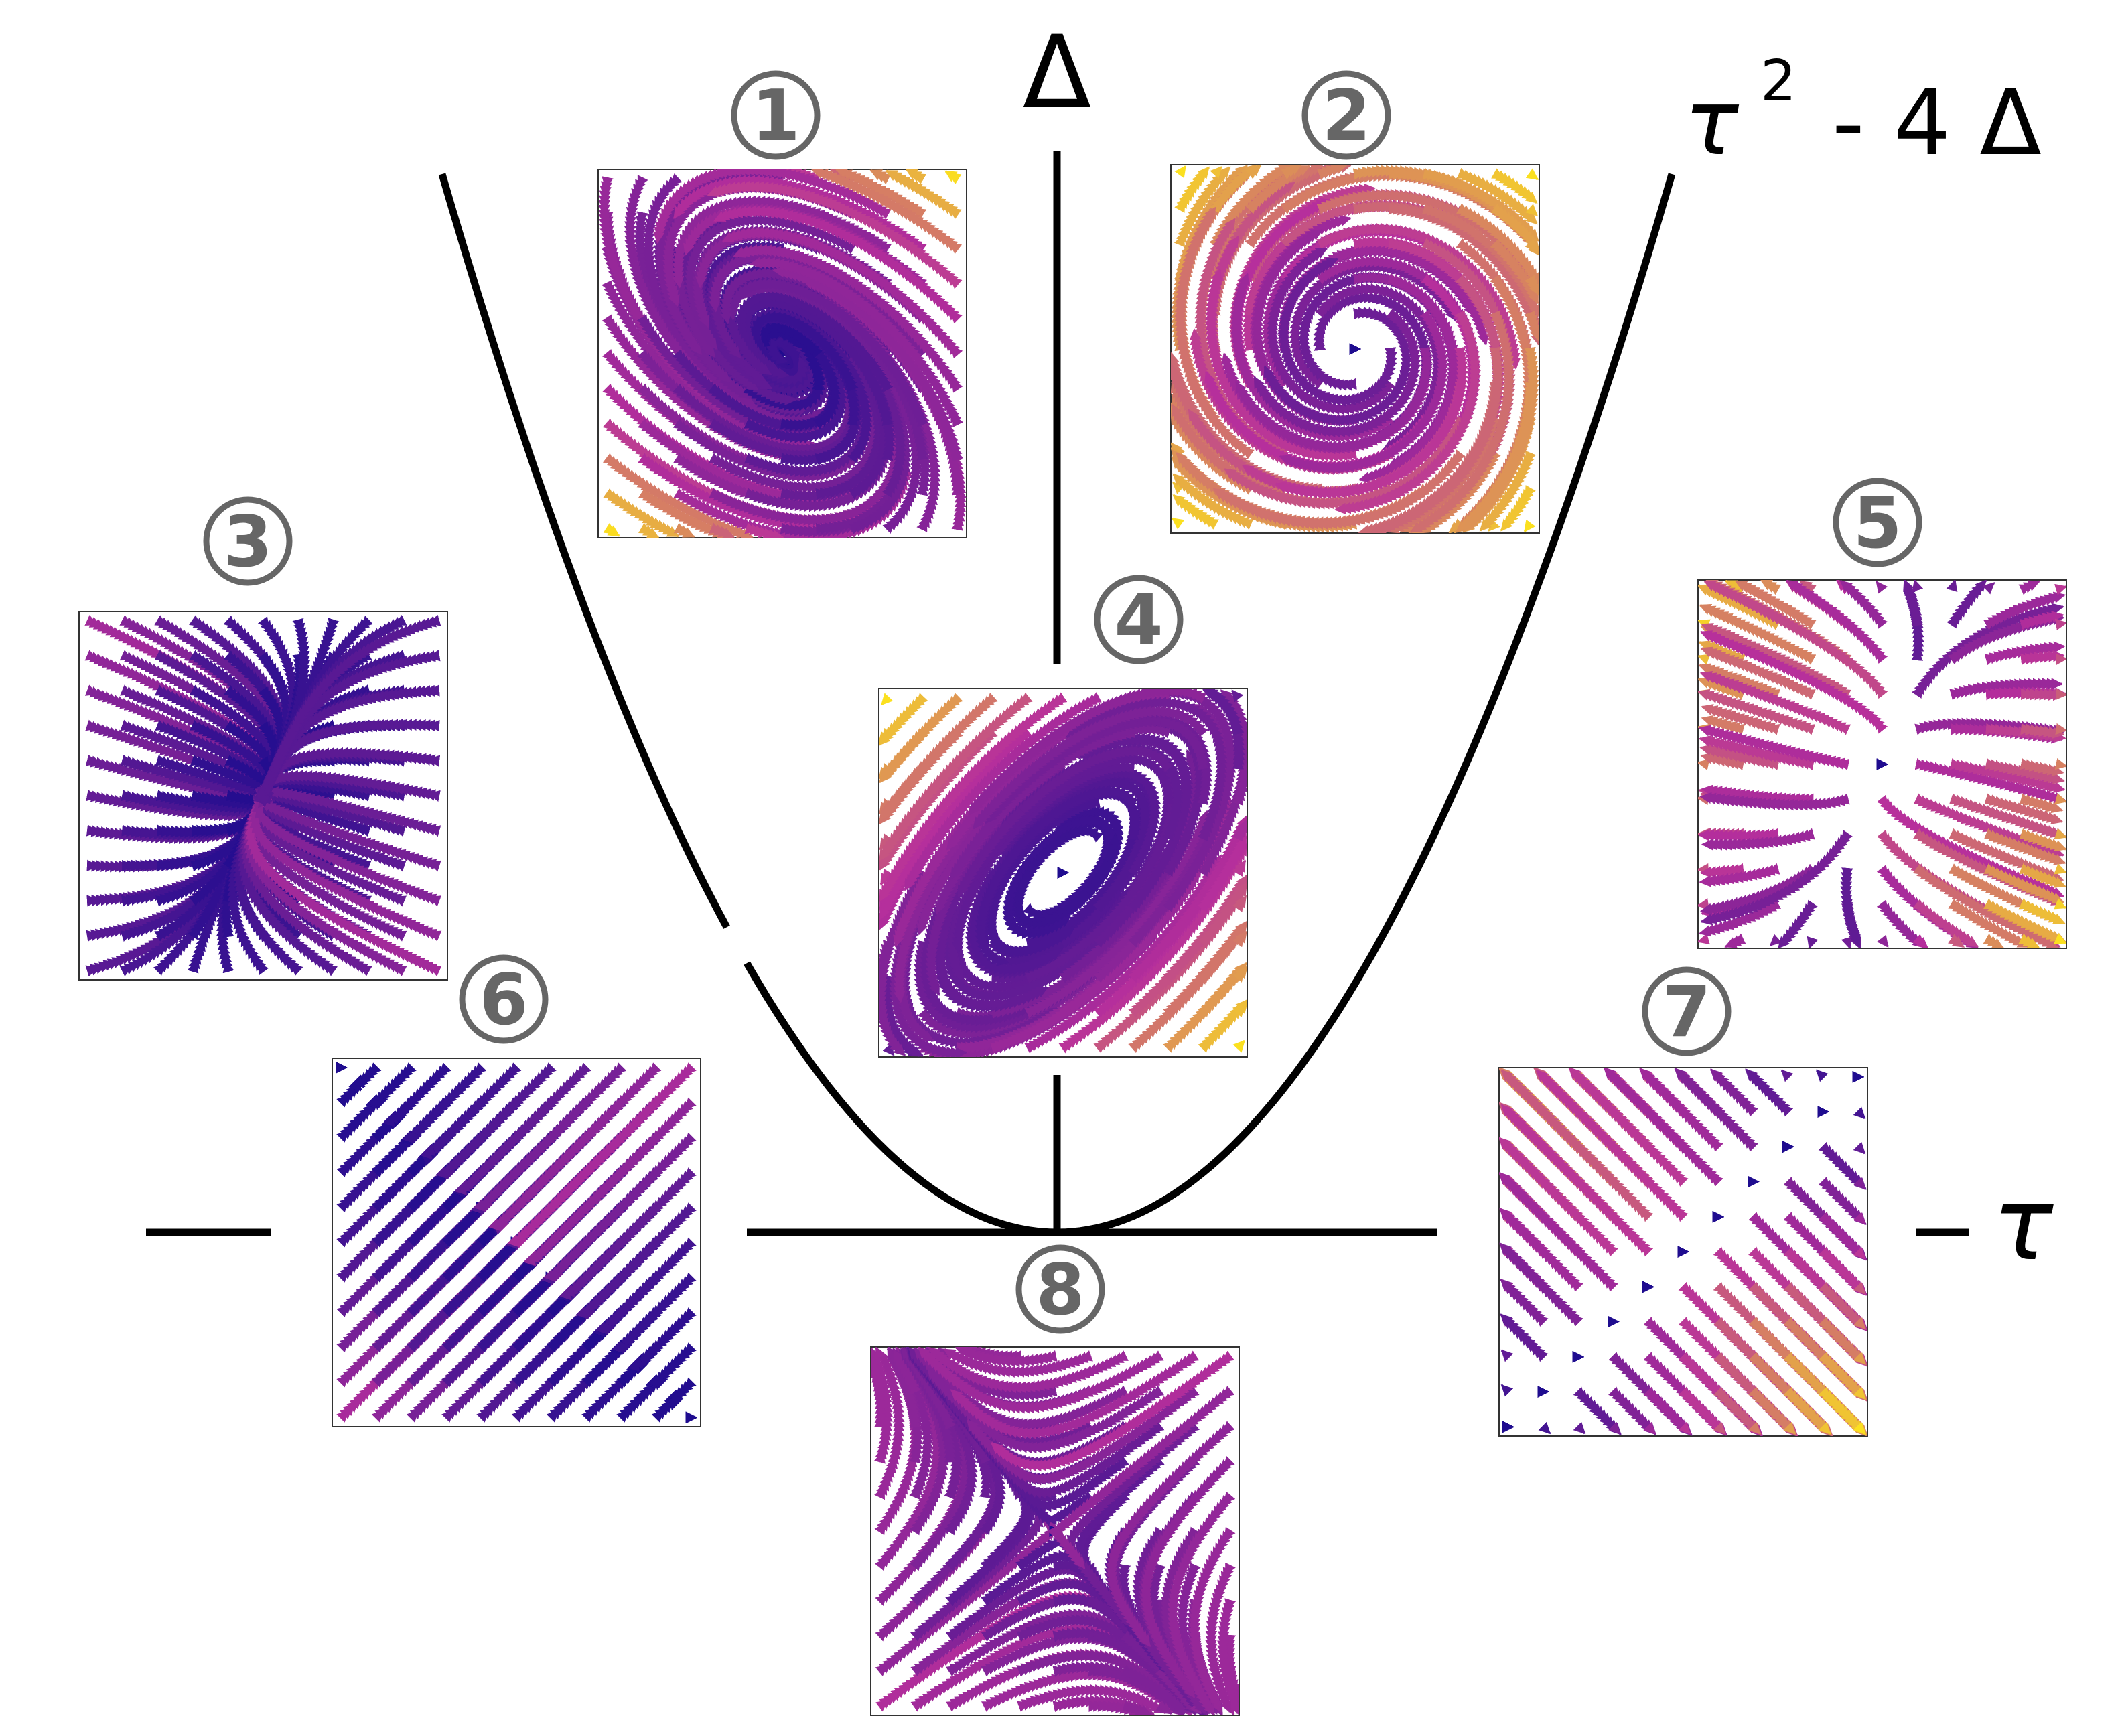 The height and width of the screenshot is (1736, 2120). What do you see at coordinates (504, 999) in the screenshot?
I see `label-6: 6` at bounding box center [504, 999].